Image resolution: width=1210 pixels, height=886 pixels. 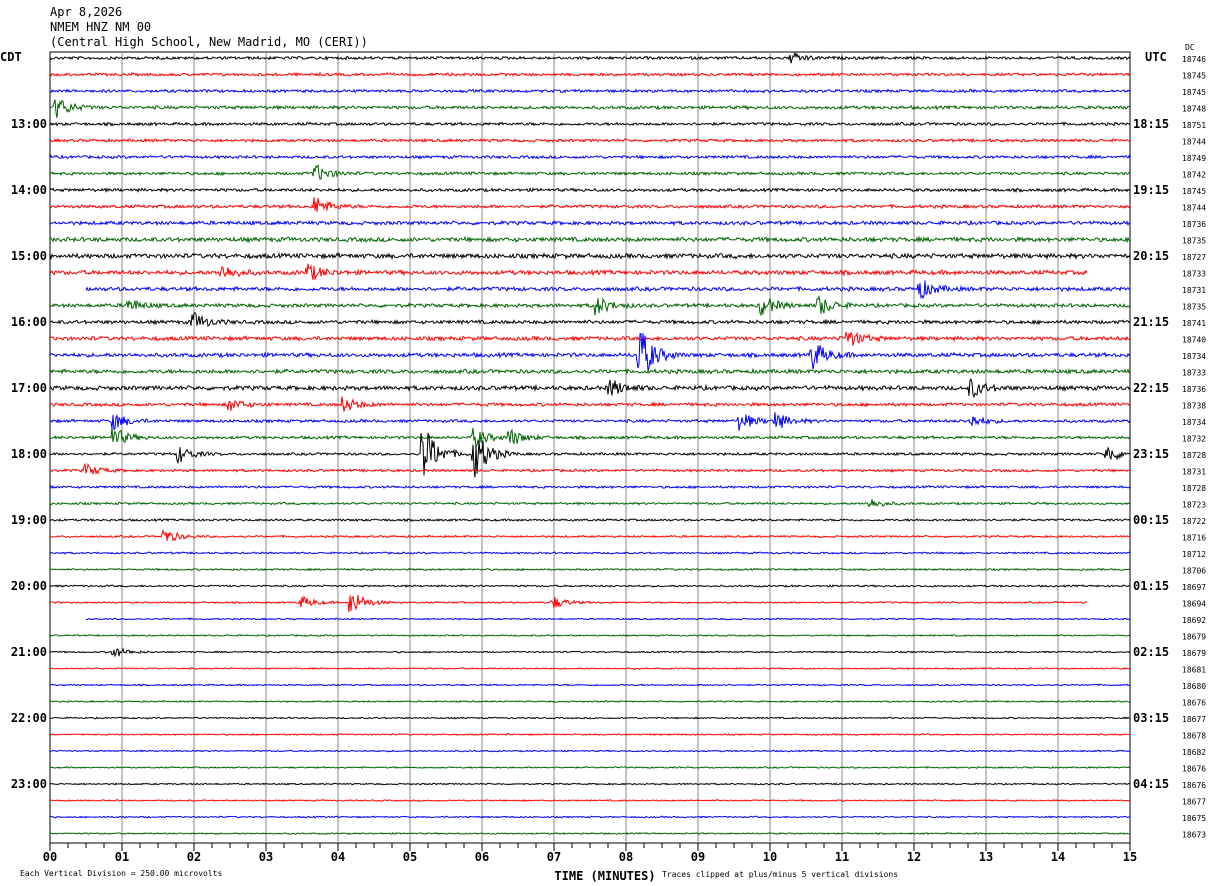 What do you see at coordinates (101, 27) in the screenshot?
I see `station-code: NMEM HNZ NM 00` at bounding box center [101, 27].